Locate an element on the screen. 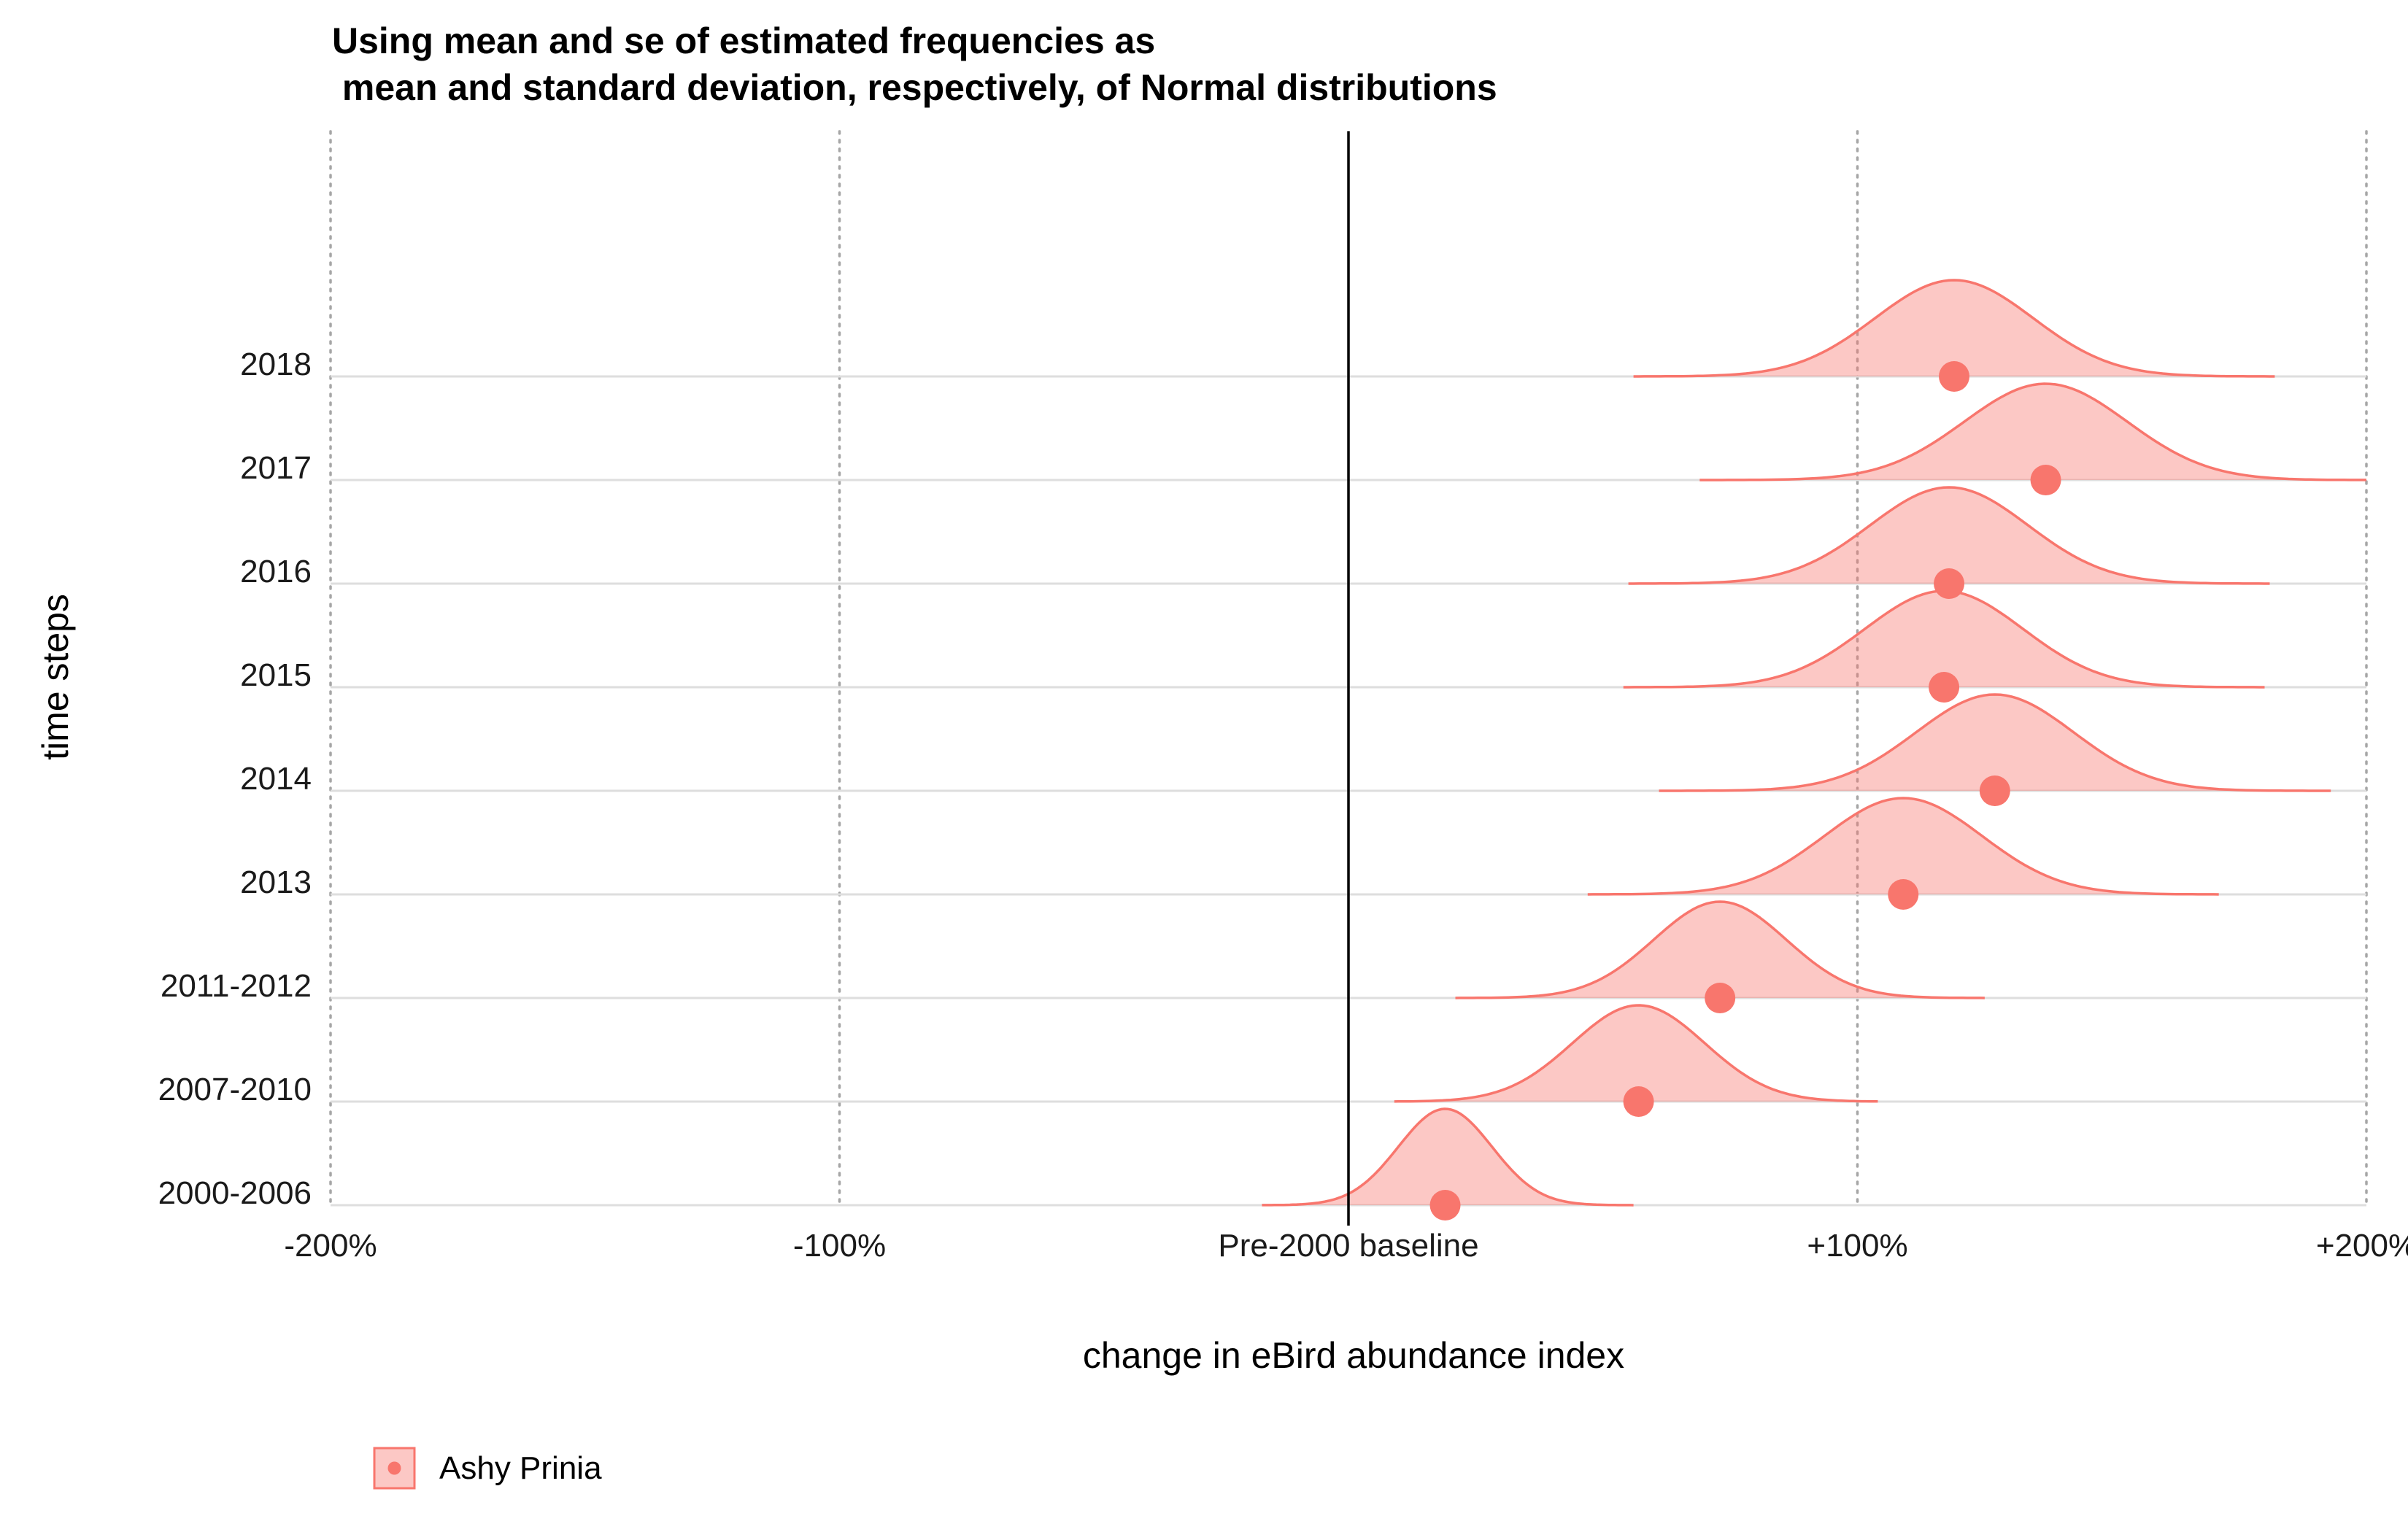 The height and width of the screenshot is (1532, 2408). mean-point-2011-2012 is located at coordinates (1720, 998).